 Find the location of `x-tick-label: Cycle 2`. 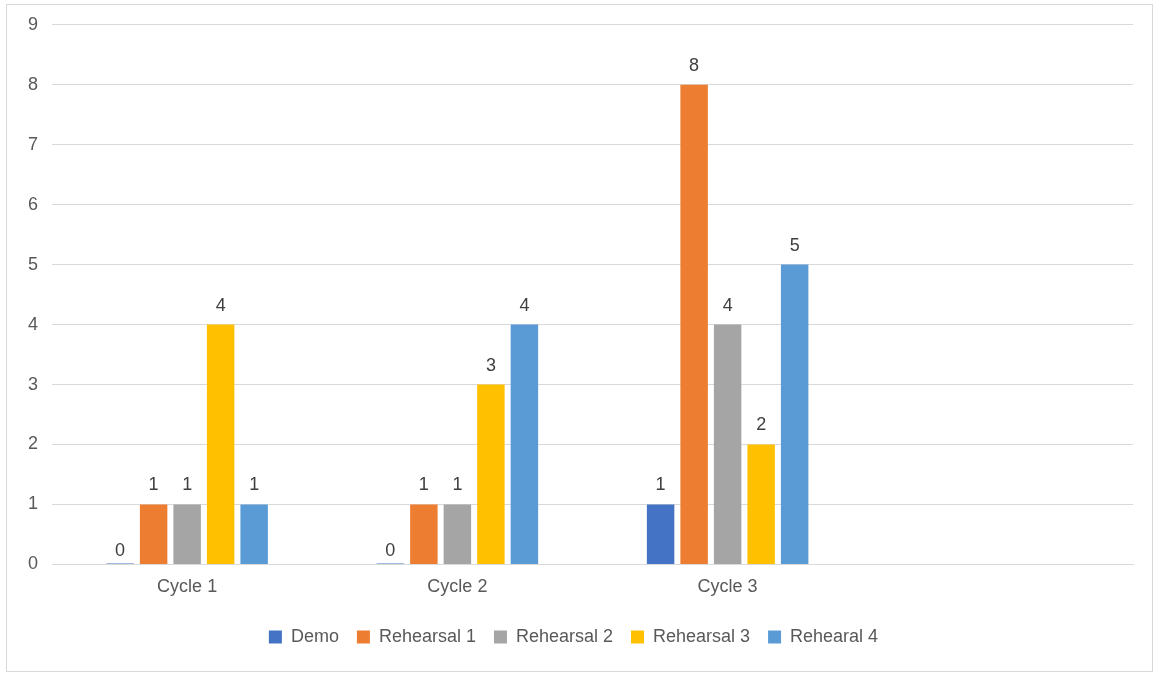

x-tick-label: Cycle 2 is located at coordinates (457, 586).